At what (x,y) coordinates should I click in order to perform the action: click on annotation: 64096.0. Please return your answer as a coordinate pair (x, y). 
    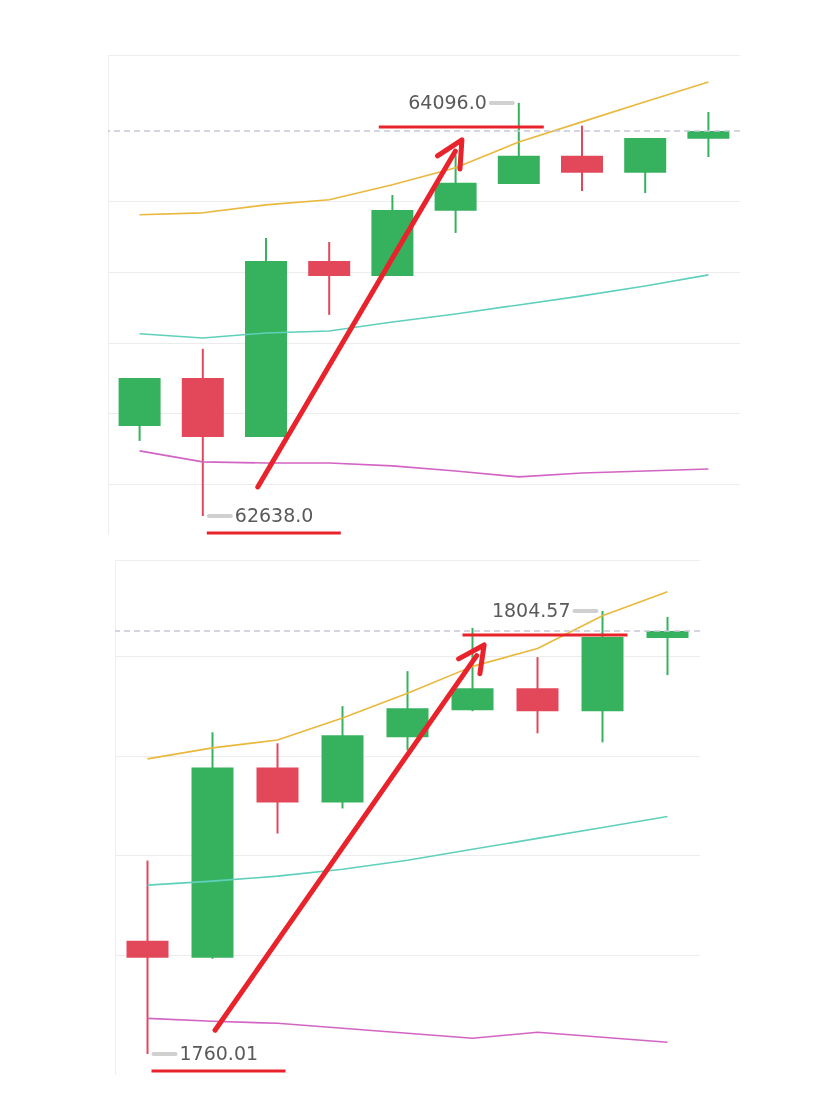
    Looking at the image, I should click on (447, 101).